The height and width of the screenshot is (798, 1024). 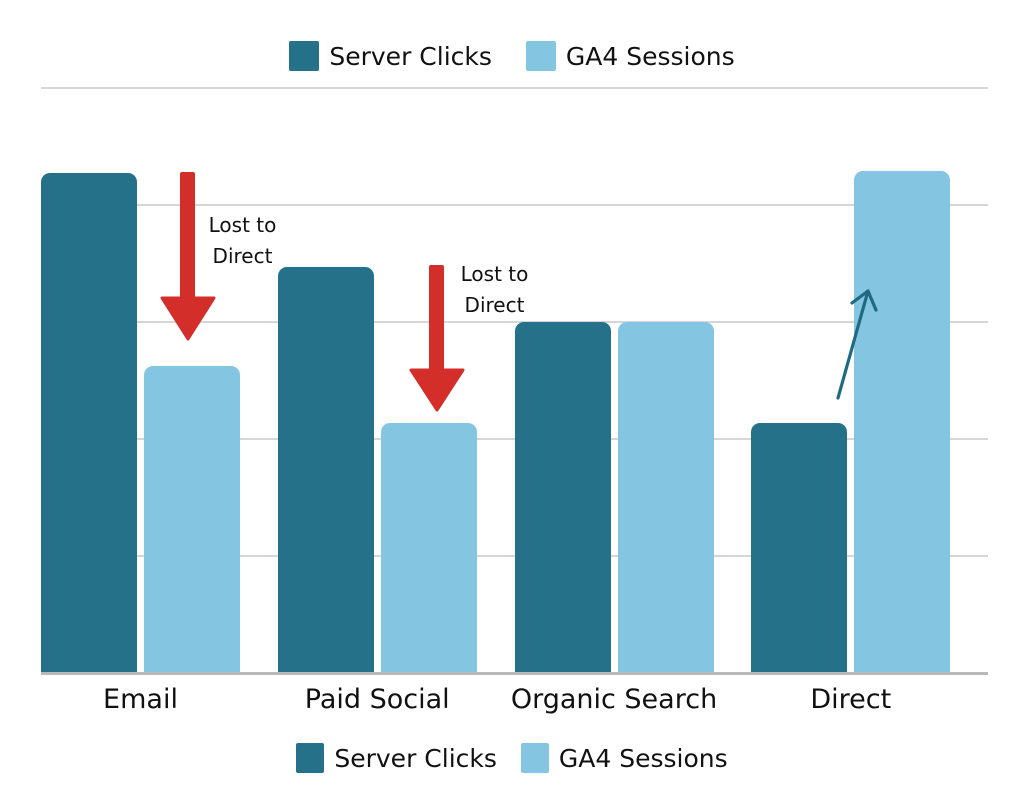 I want to click on x-axis-label: Paid Social, so click(x=377, y=699).